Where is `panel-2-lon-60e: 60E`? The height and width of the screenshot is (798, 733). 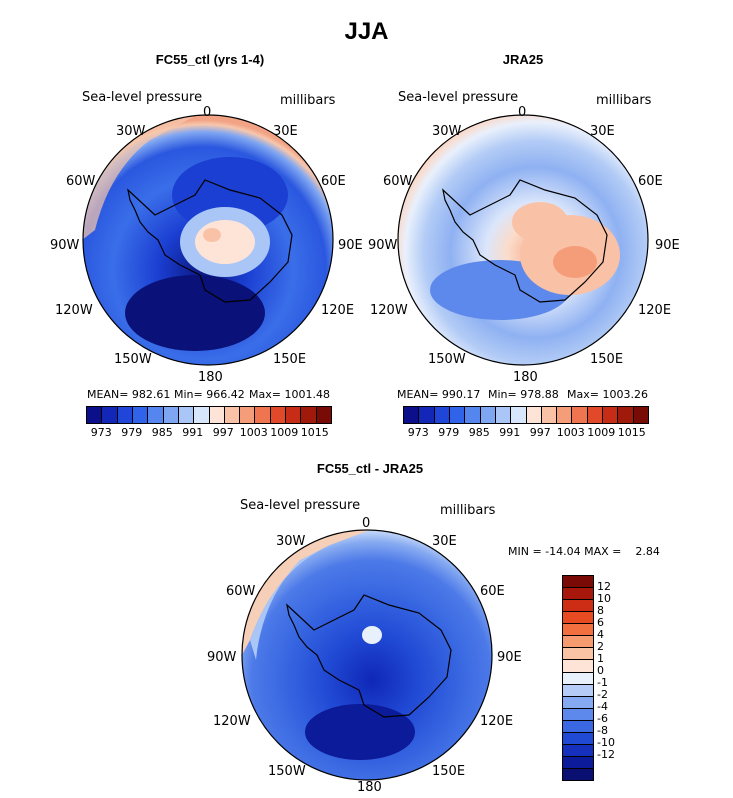
panel-2-lon-60e: 60E is located at coordinates (650, 181).